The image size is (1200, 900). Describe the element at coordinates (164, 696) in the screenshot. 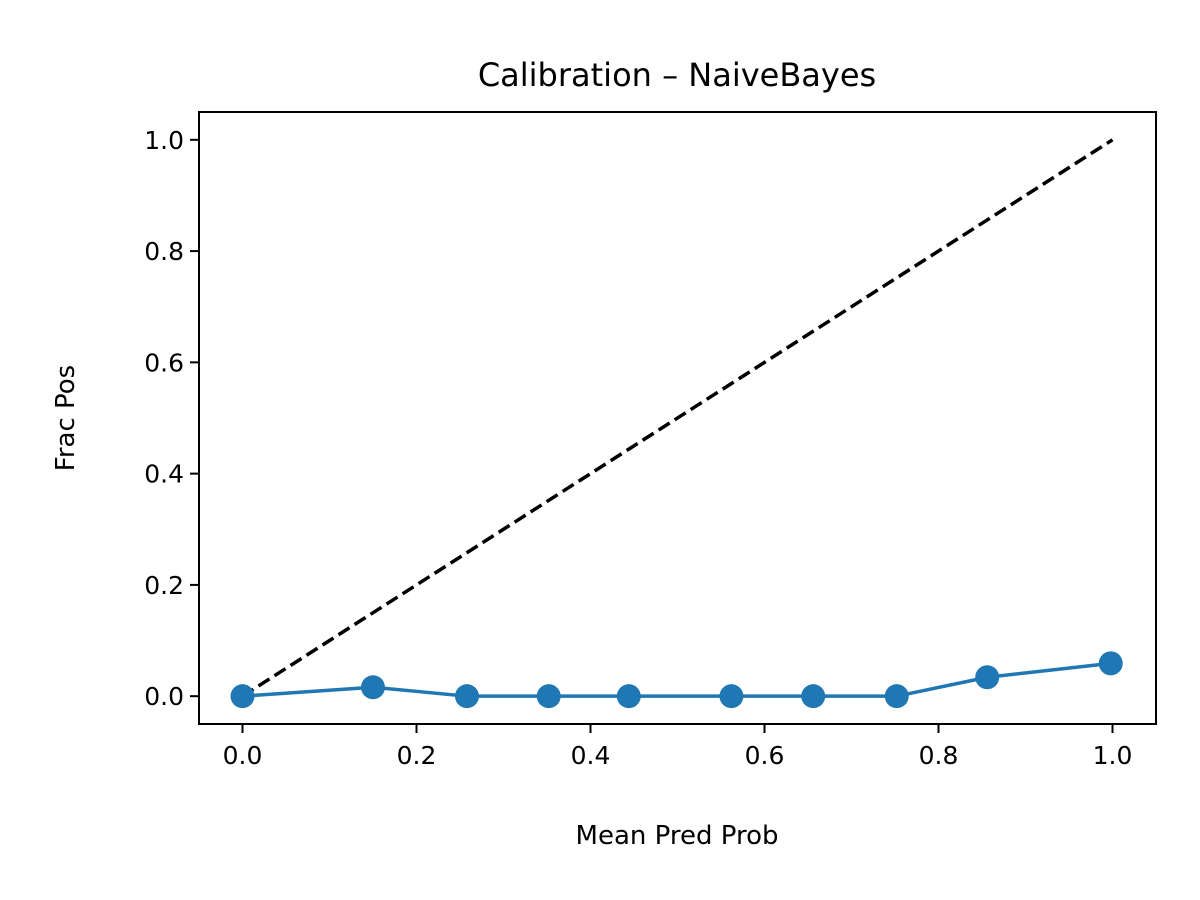

I see `y-tick-label-0: 0.0` at that location.